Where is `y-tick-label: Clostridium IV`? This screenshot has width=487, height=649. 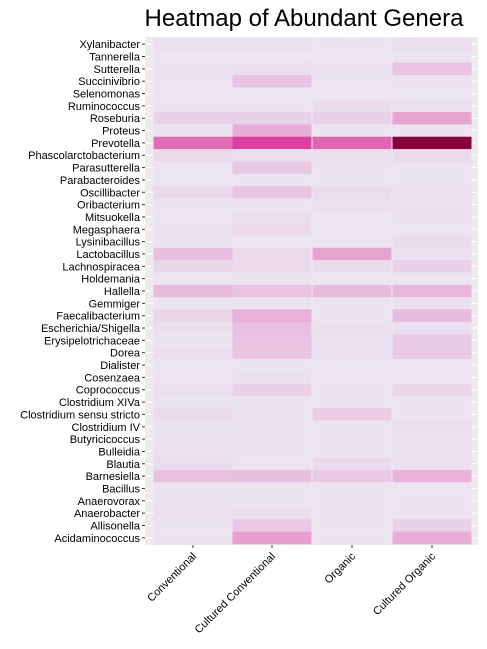
y-tick-label: Clostridium IV is located at coordinates (106, 428).